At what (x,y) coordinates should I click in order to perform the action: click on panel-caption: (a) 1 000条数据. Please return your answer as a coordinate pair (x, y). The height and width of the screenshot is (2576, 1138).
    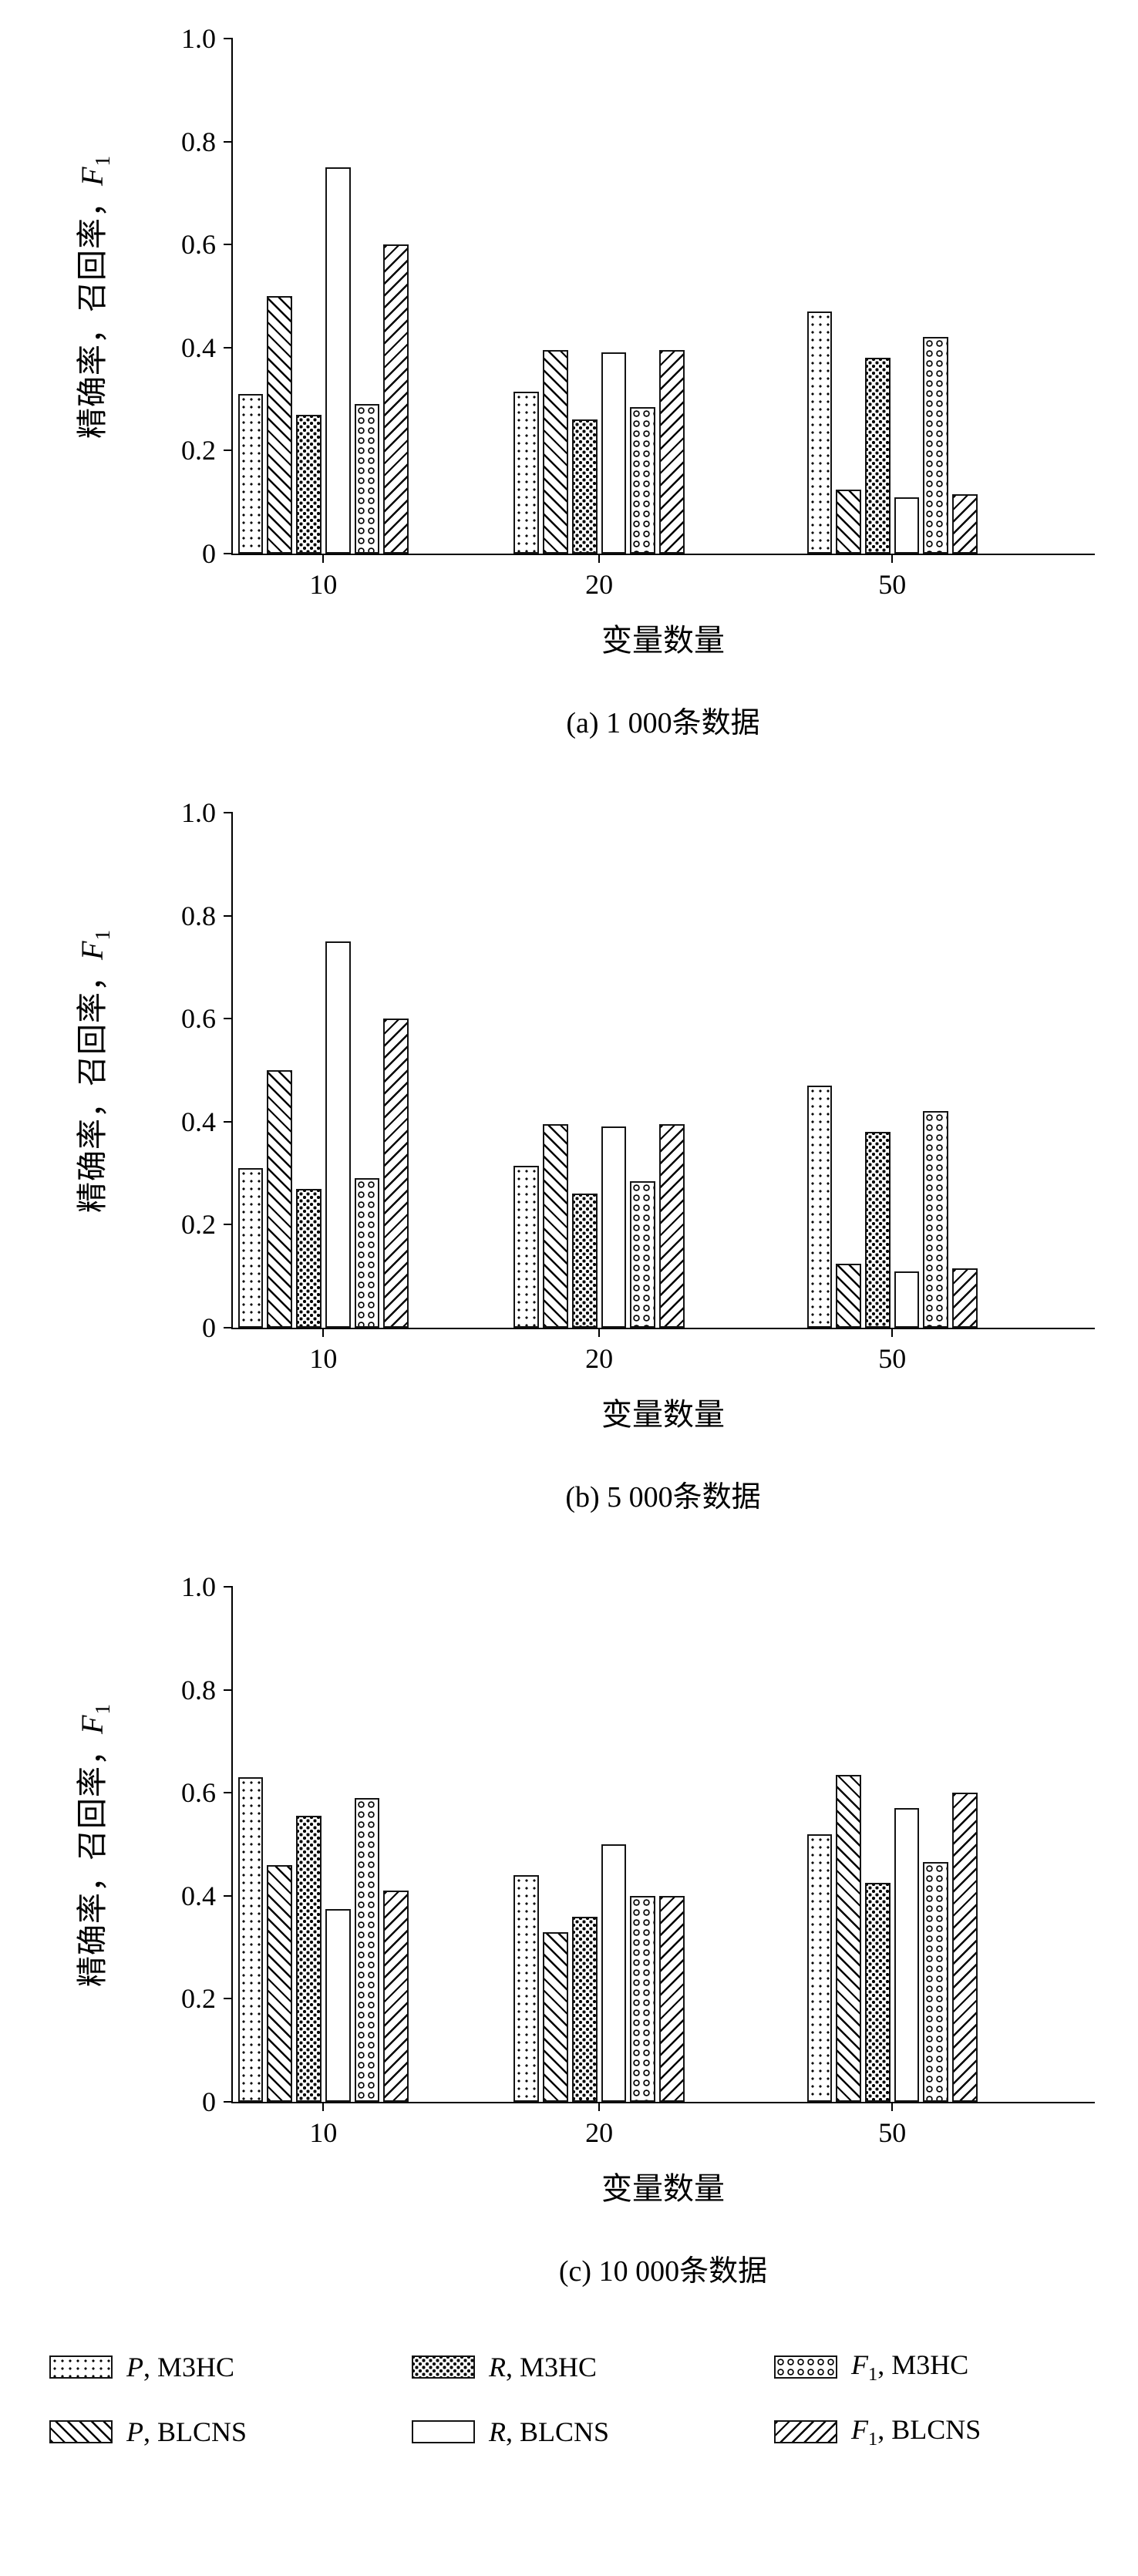
    Looking at the image, I should click on (663, 723).